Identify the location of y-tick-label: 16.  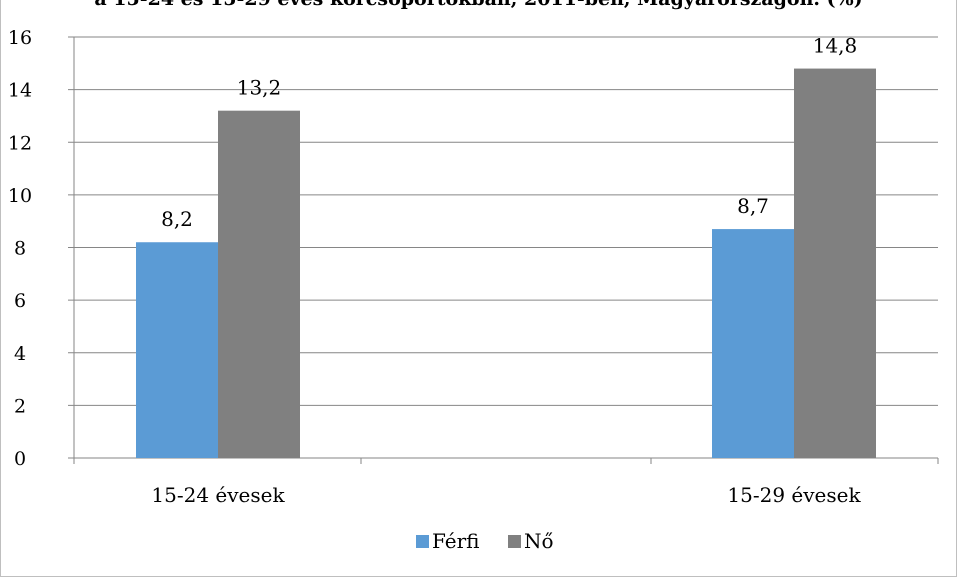
(20, 38).